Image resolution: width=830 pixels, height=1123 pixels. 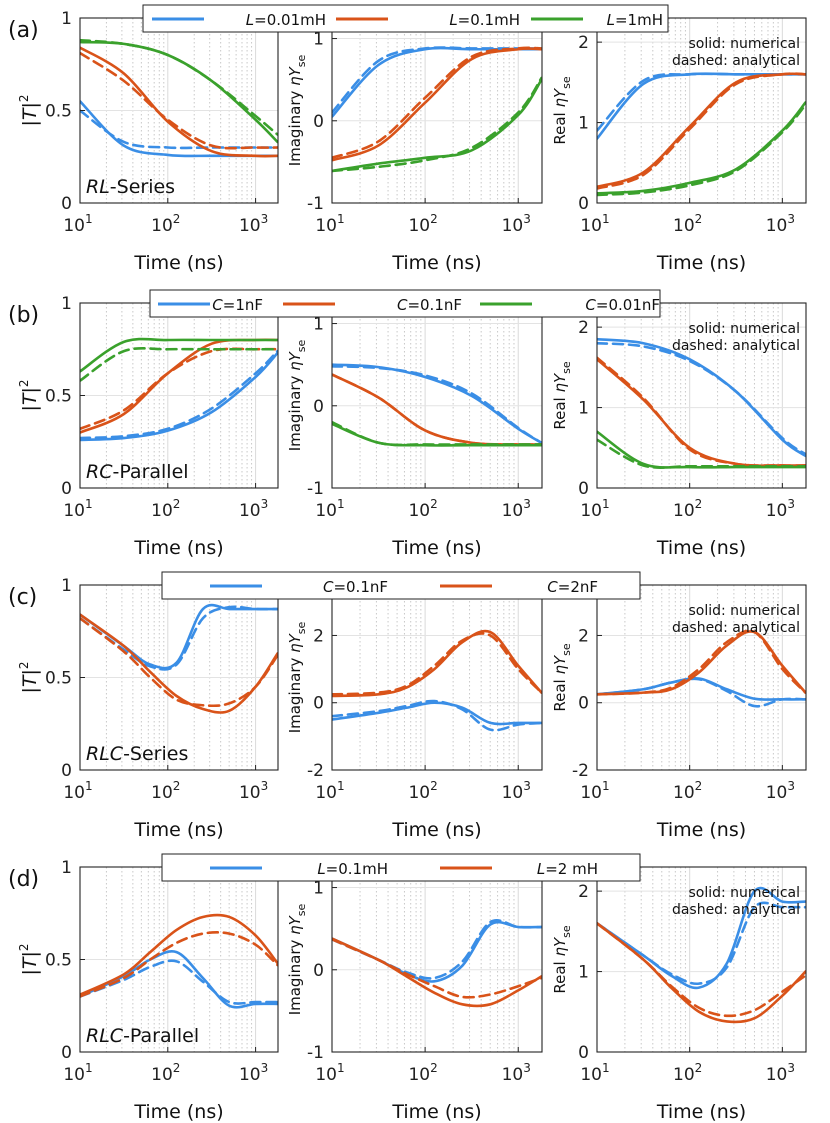 What do you see at coordinates (701, 677) in the screenshot?
I see `plot-area` at bounding box center [701, 677].